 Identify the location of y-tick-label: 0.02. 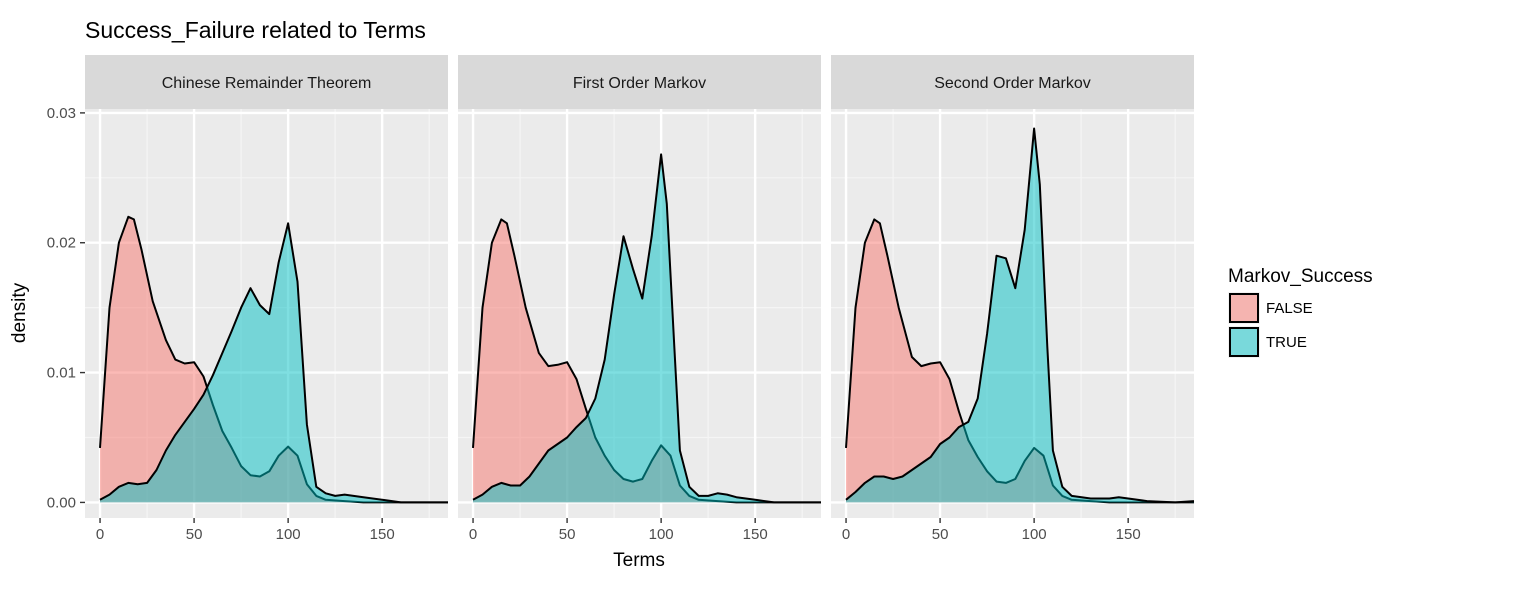
(61, 243).